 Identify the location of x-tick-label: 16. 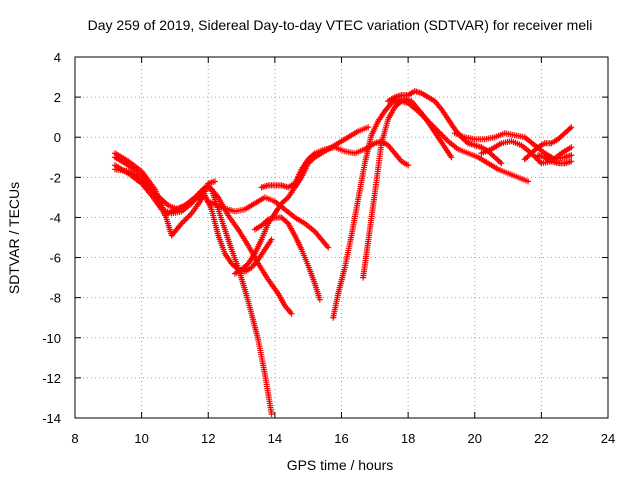
(341, 438).